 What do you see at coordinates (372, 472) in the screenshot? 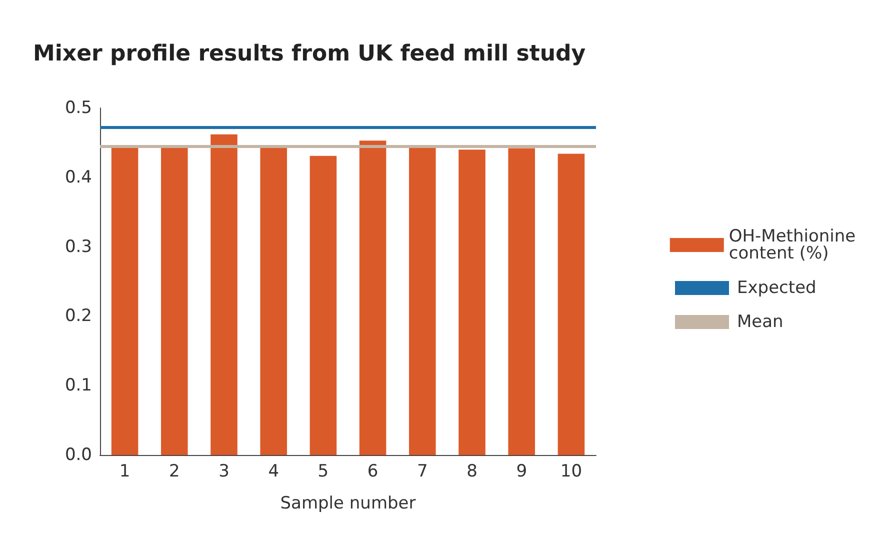
I see `x-tick-label: 6` at bounding box center [372, 472].